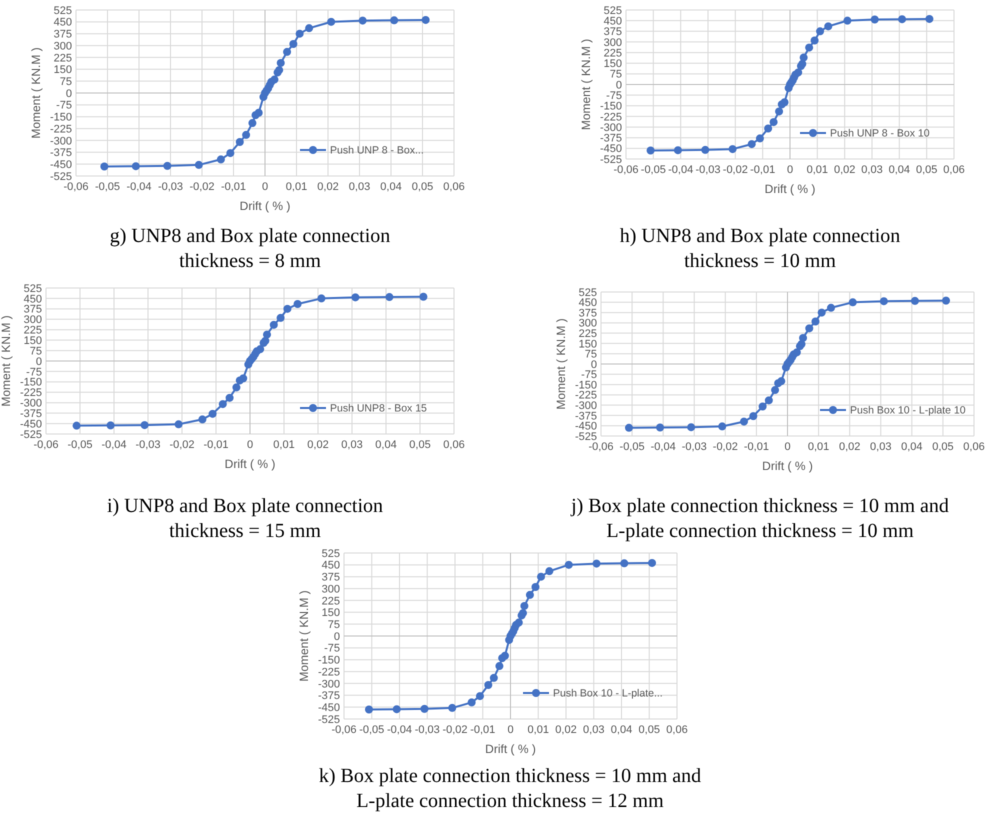  I want to click on text: i) UNP8 and Box plate connection thickness = 15 mm, so click(245, 518).